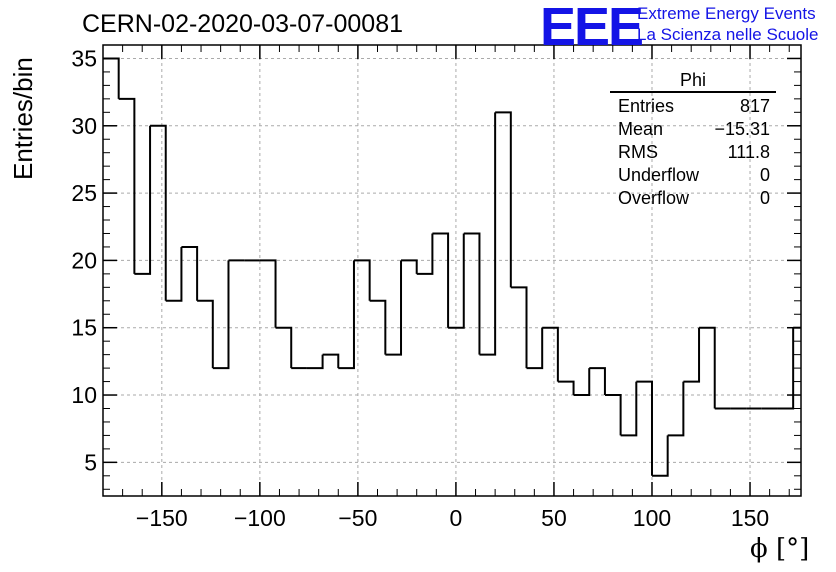 The width and height of the screenshot is (836, 572). I want to click on x-axis-label: ϕ [°], so click(780, 549).